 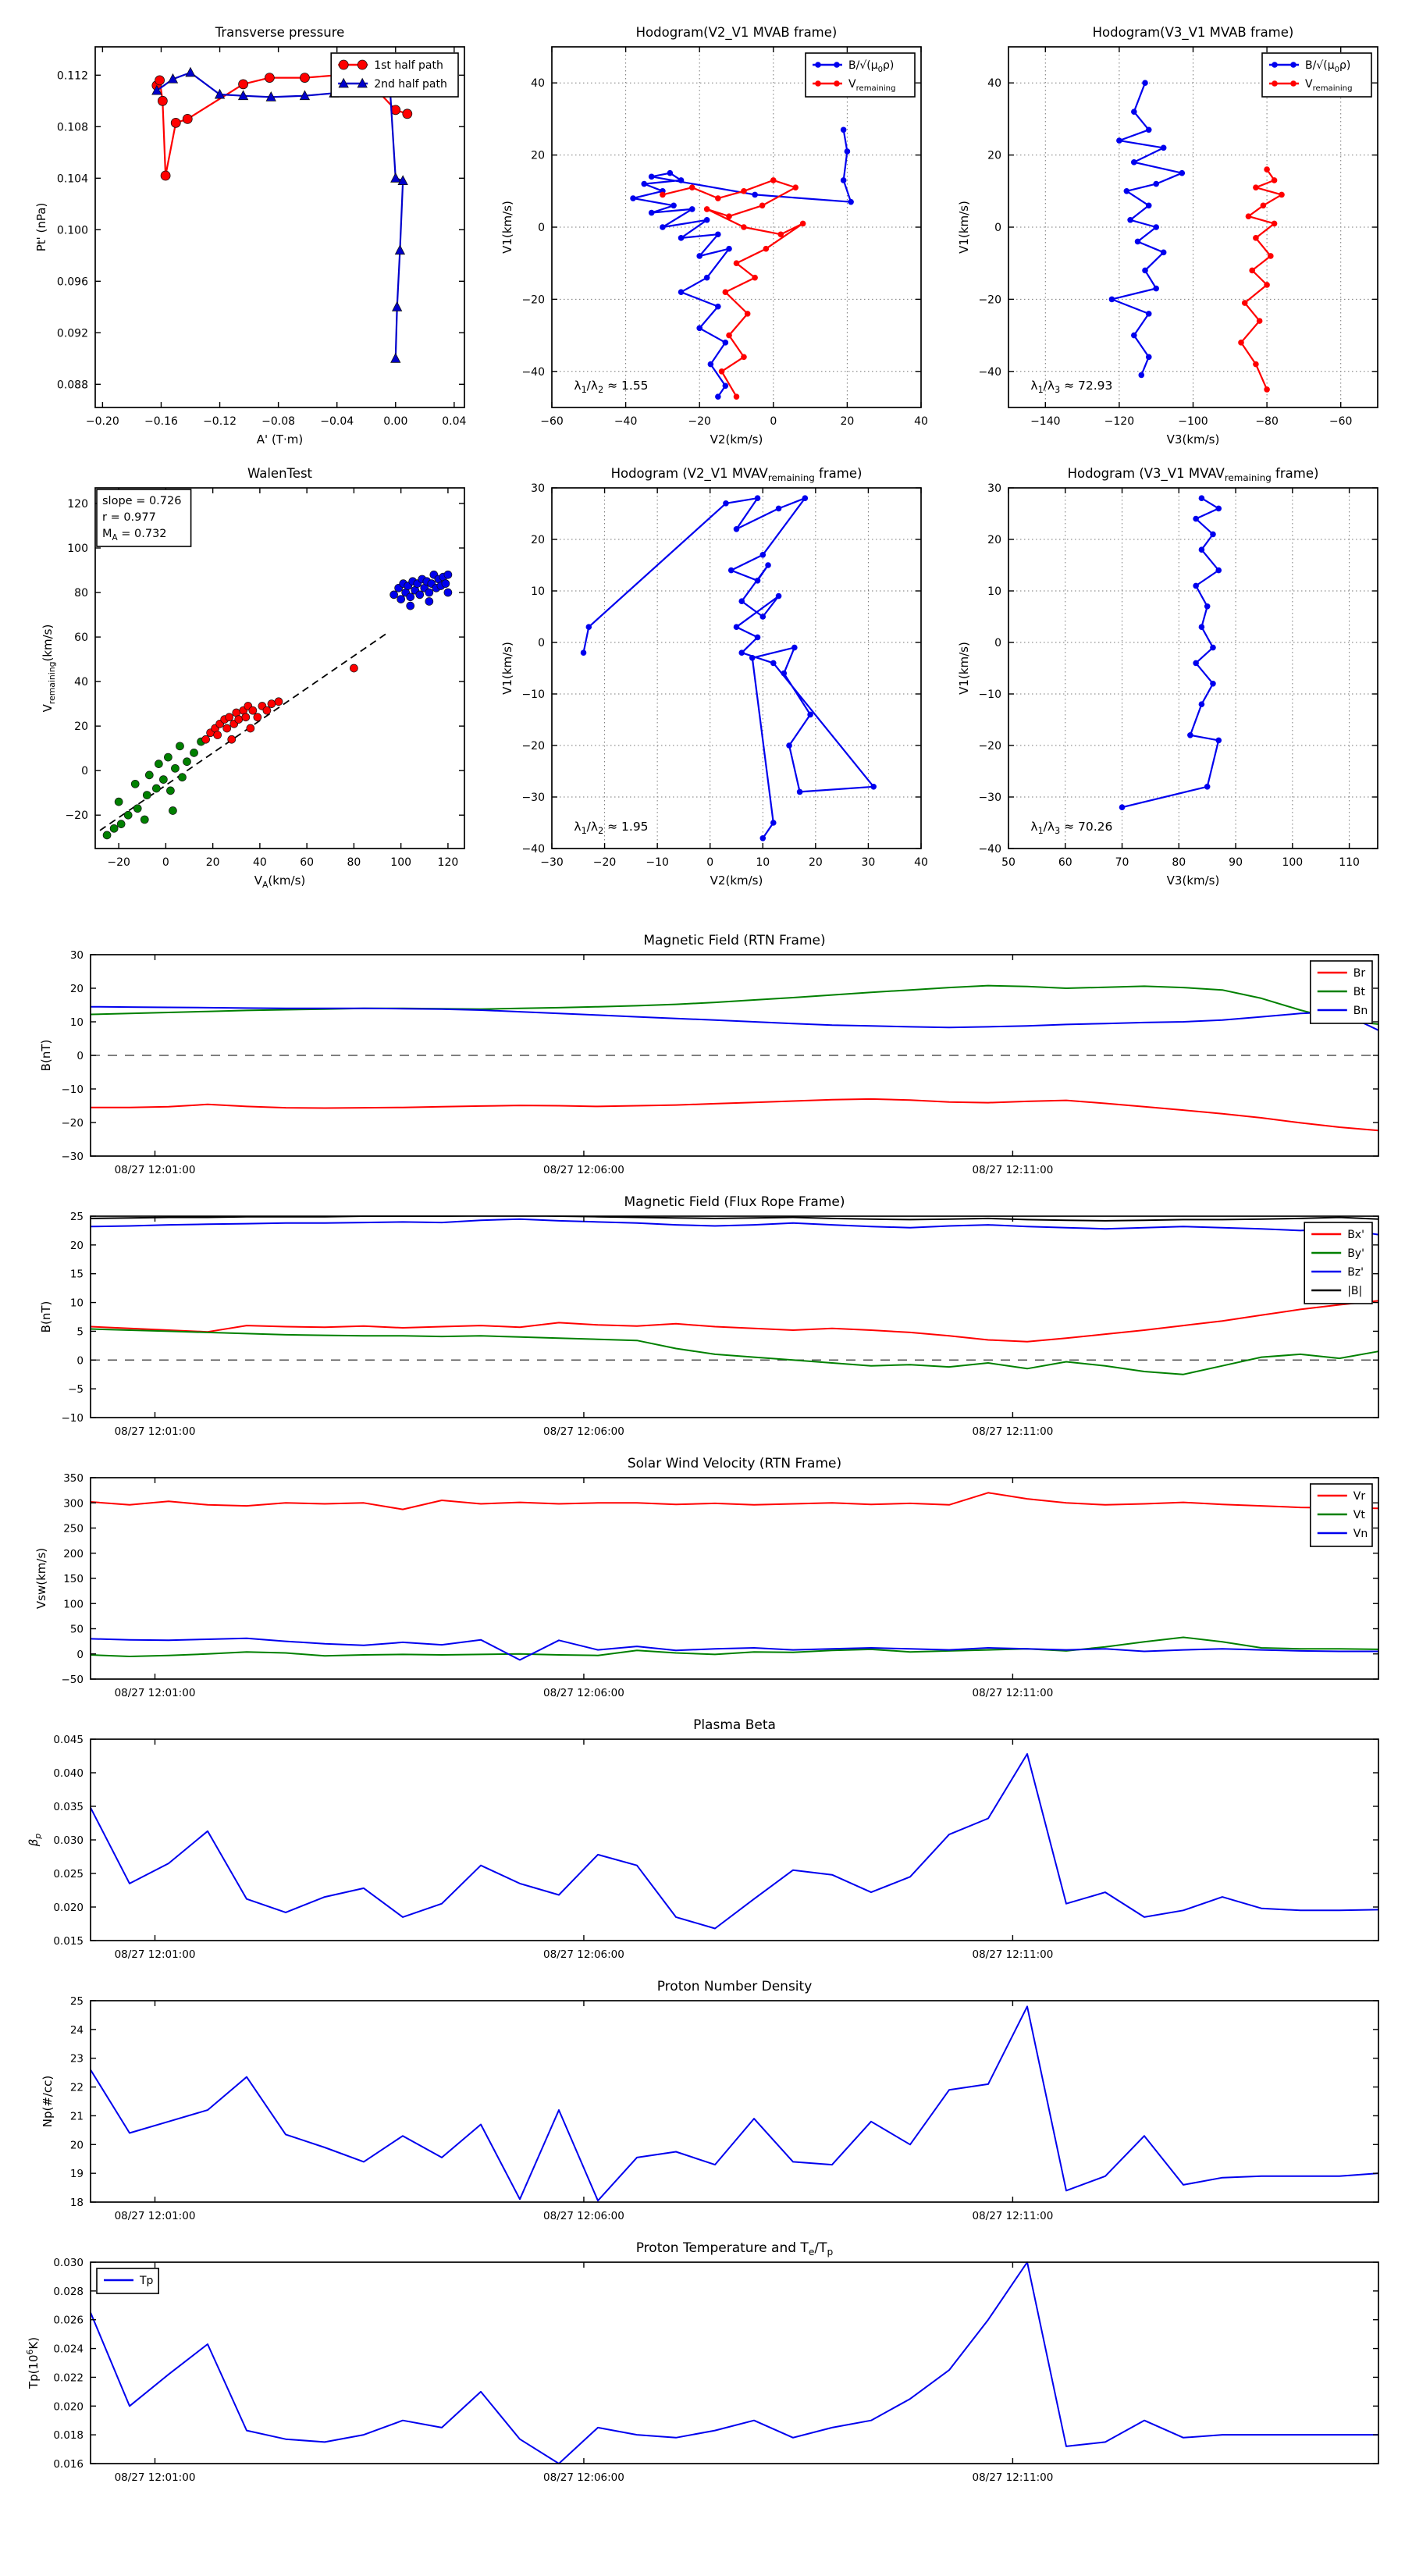 What do you see at coordinates (737, 474) in the screenshot?
I see `chart-title: Hodogram (V2_V1 MVAVremaining frame)` at bounding box center [737, 474].